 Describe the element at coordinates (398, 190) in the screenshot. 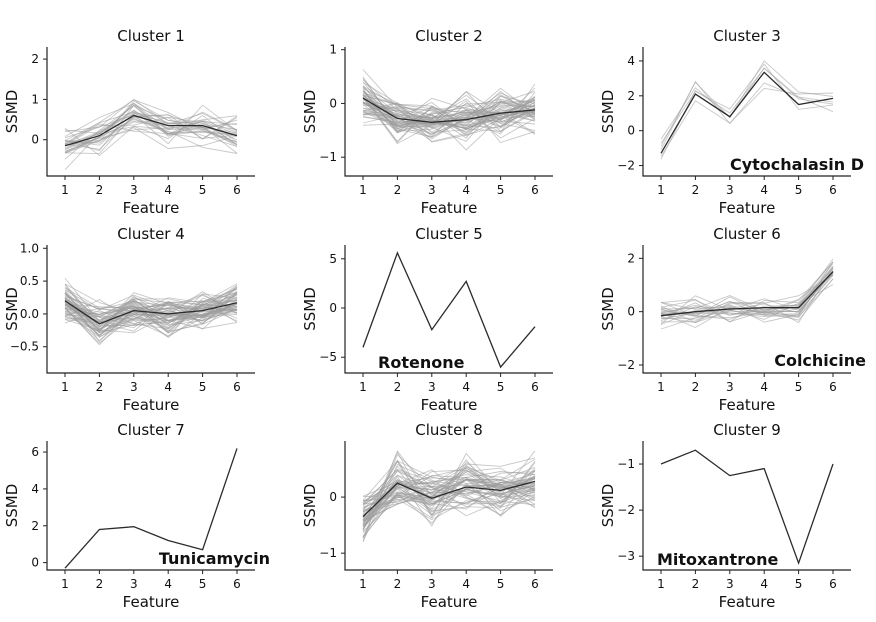

I see `cluster-2-x-tick-label: 2` at that location.